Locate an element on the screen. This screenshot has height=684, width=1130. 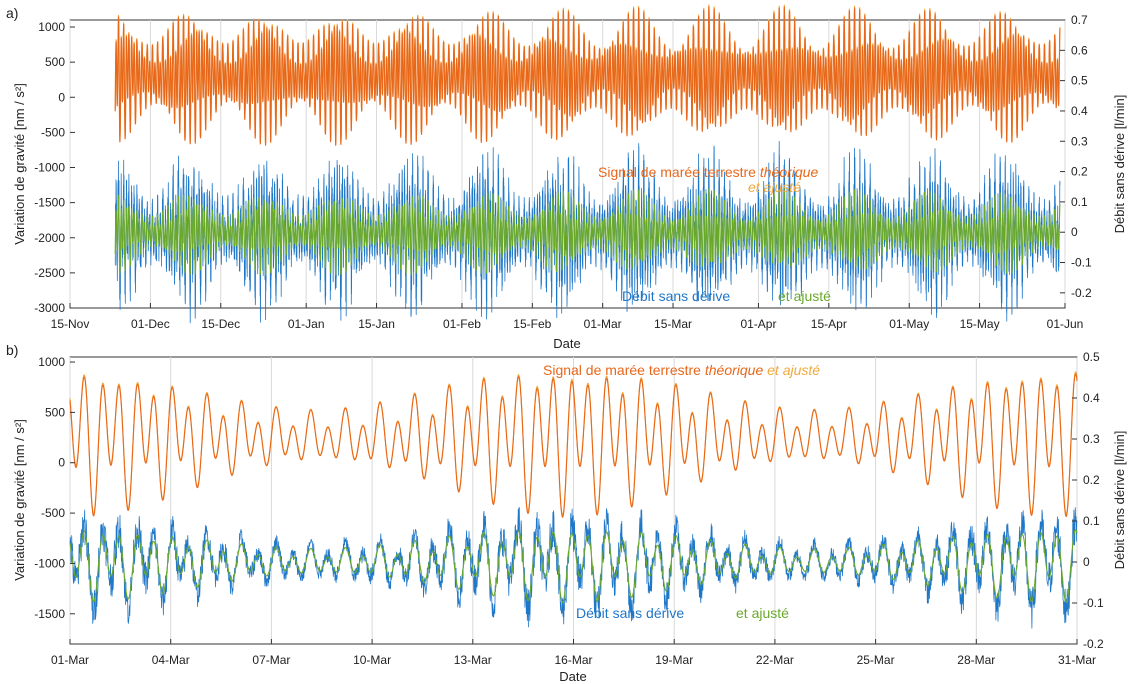
panel-a-tide-theo: théorique is located at coordinates (789, 172).